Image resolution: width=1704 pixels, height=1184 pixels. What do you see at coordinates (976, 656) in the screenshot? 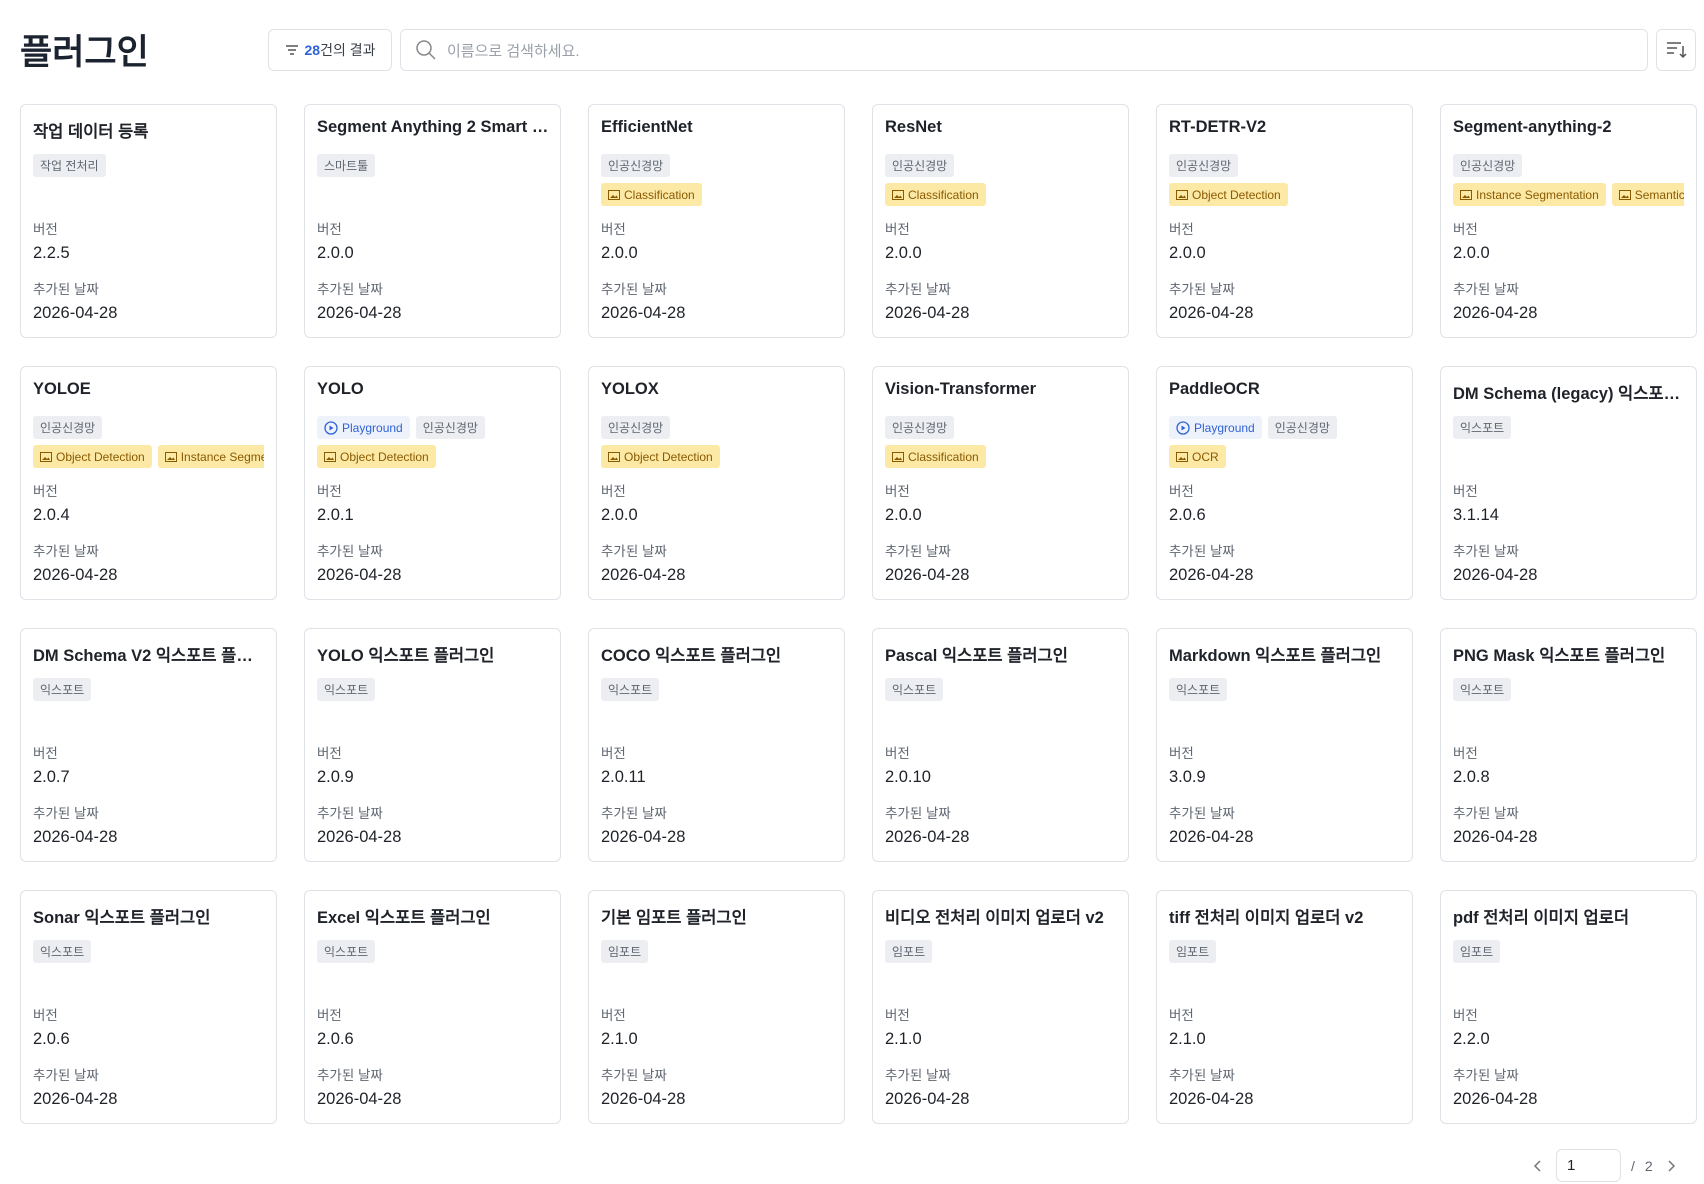
I see `card-title: Pascal 익스포트 플러그인` at bounding box center [976, 656].